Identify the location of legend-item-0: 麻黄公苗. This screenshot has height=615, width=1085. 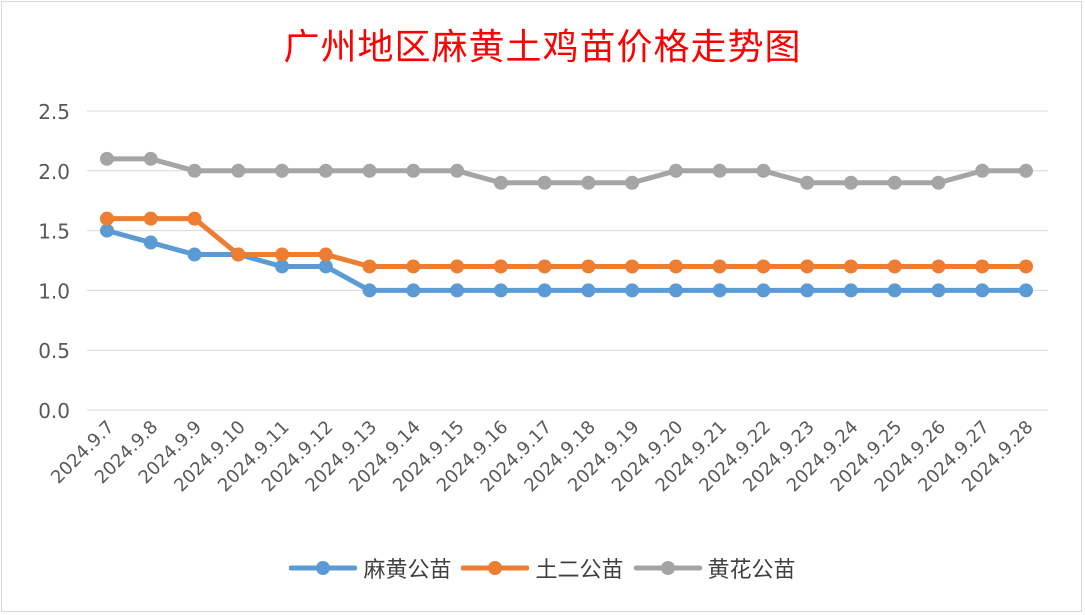
(370, 568).